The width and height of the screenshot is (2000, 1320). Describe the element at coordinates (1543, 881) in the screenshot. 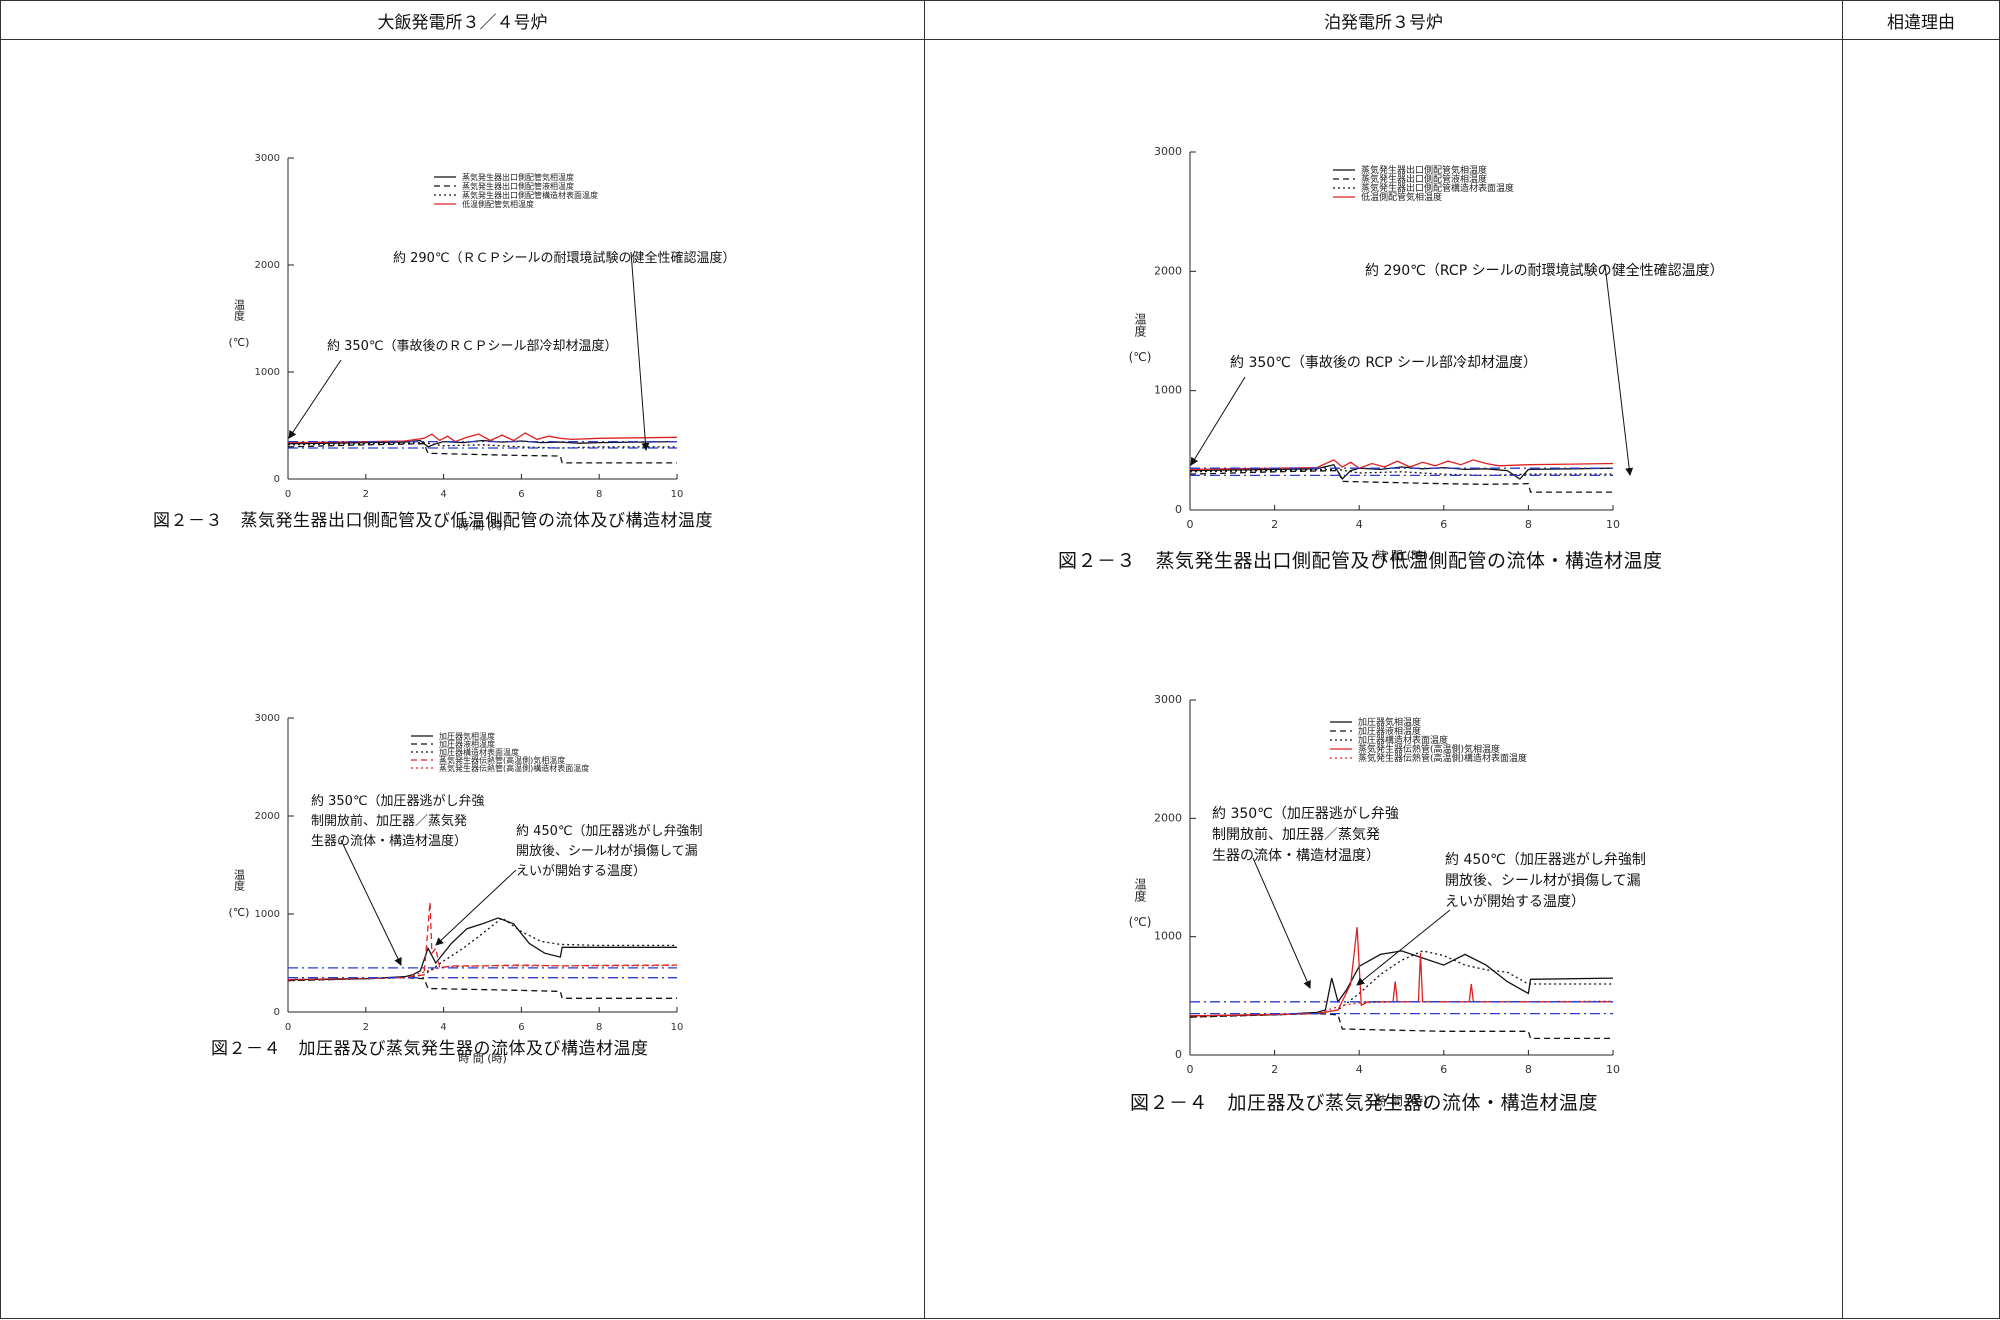

I see `annotation-after-relief: 開放後、シール材が損傷して漏` at that location.